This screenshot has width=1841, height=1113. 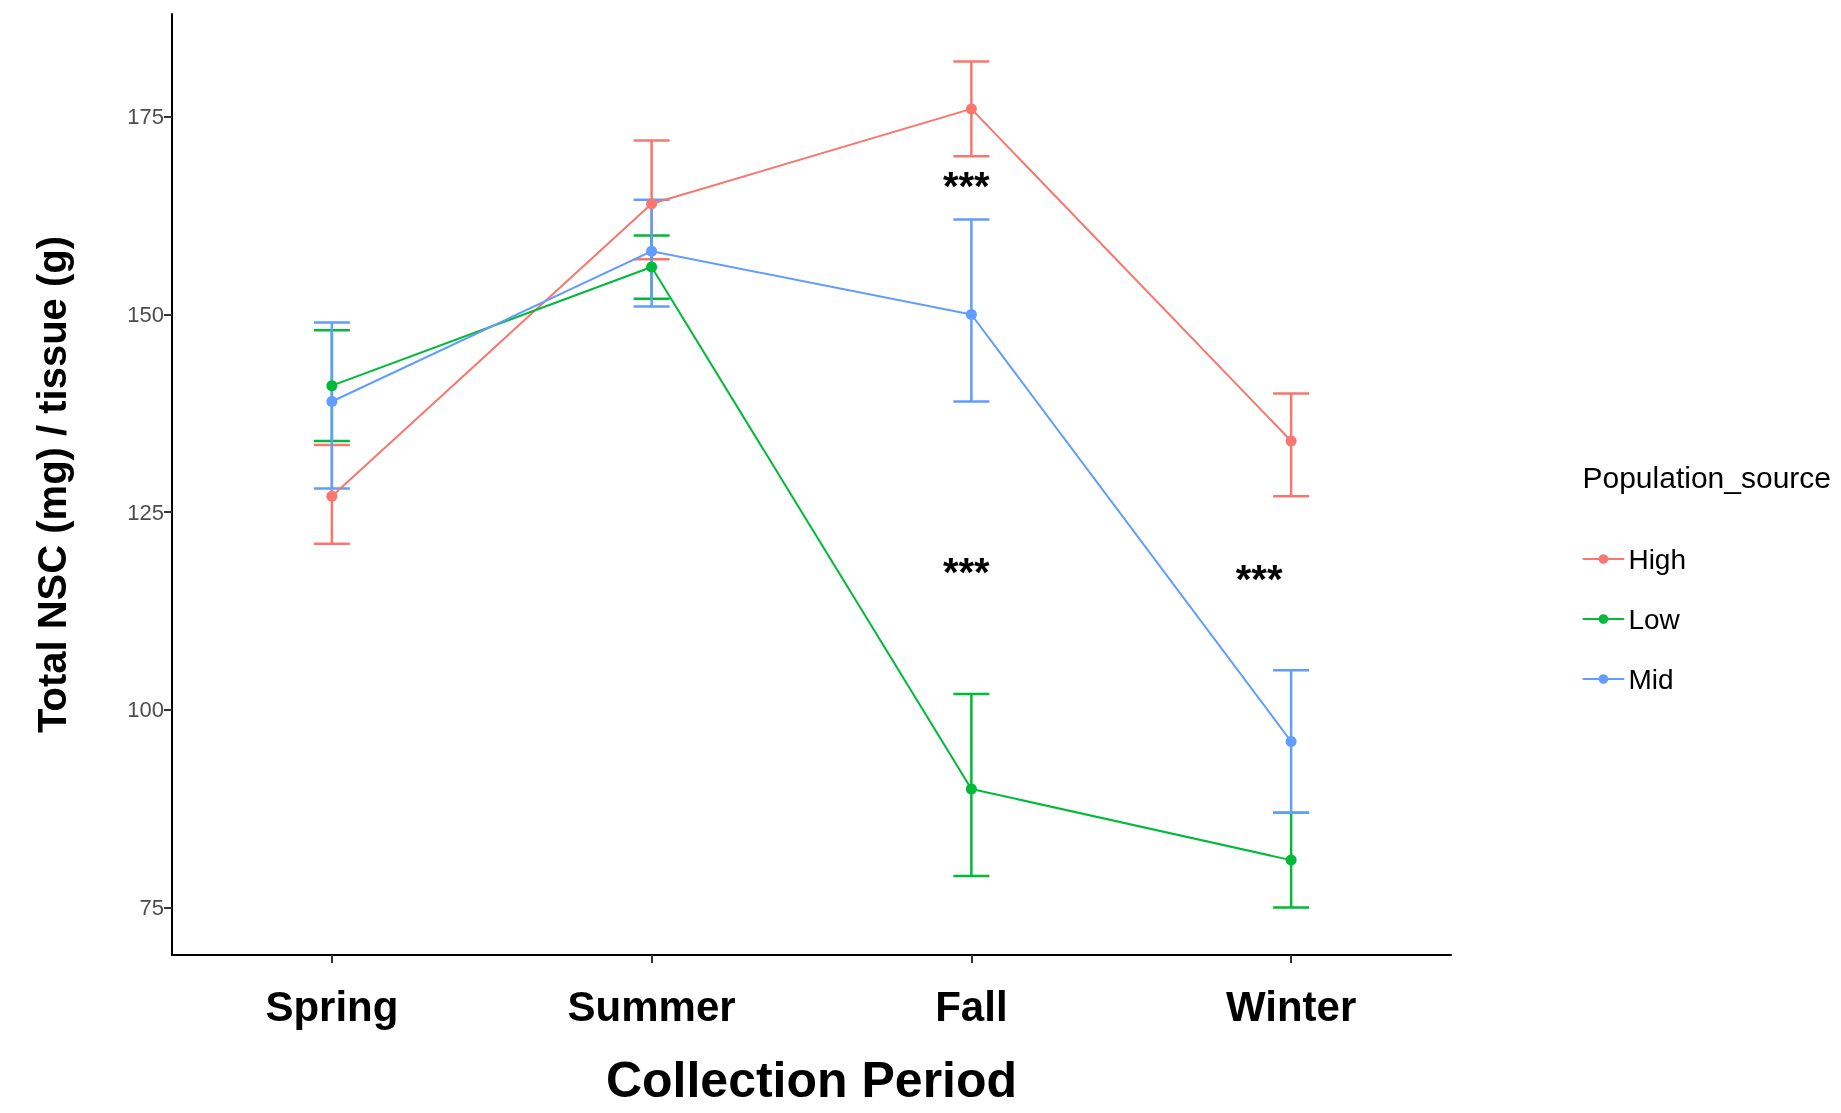 What do you see at coordinates (1651, 679) in the screenshot?
I see `legend-label: Mid` at bounding box center [1651, 679].